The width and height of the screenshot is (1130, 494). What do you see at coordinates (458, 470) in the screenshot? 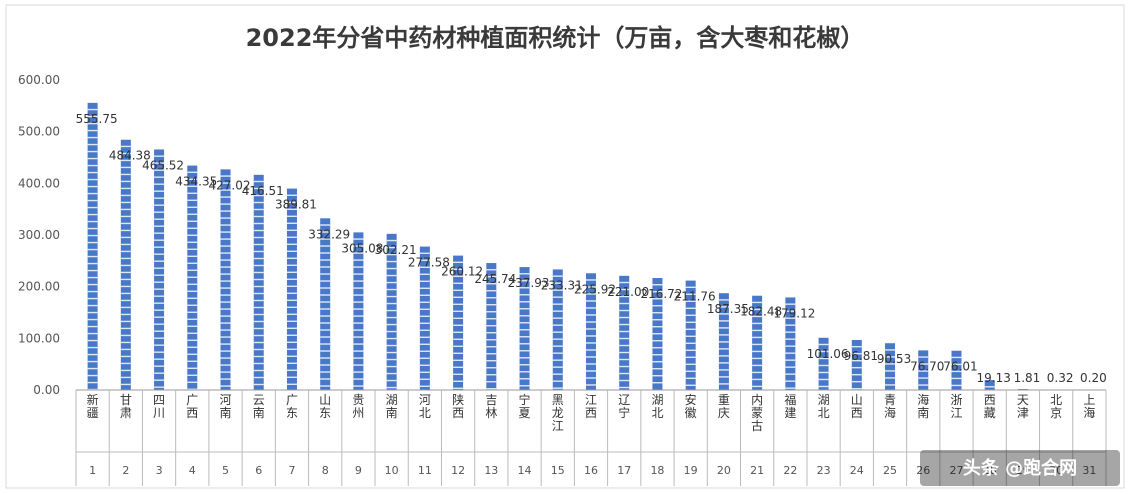
I see `x-rank-label: 12` at bounding box center [458, 470].